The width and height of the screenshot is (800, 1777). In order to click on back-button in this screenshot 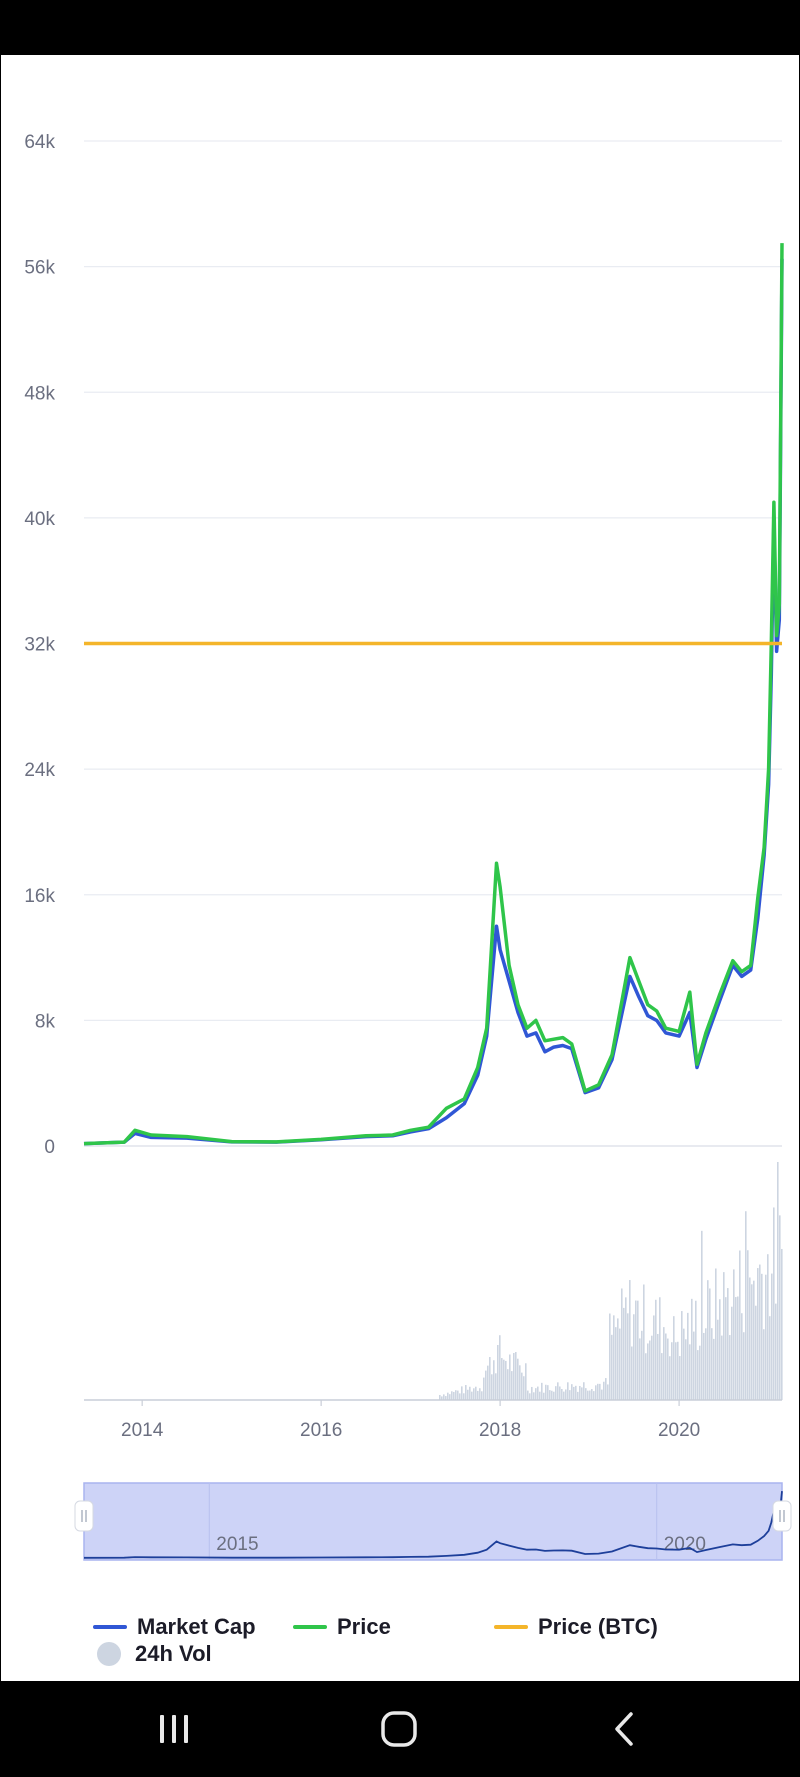, I will do `click(624, 1729)`.